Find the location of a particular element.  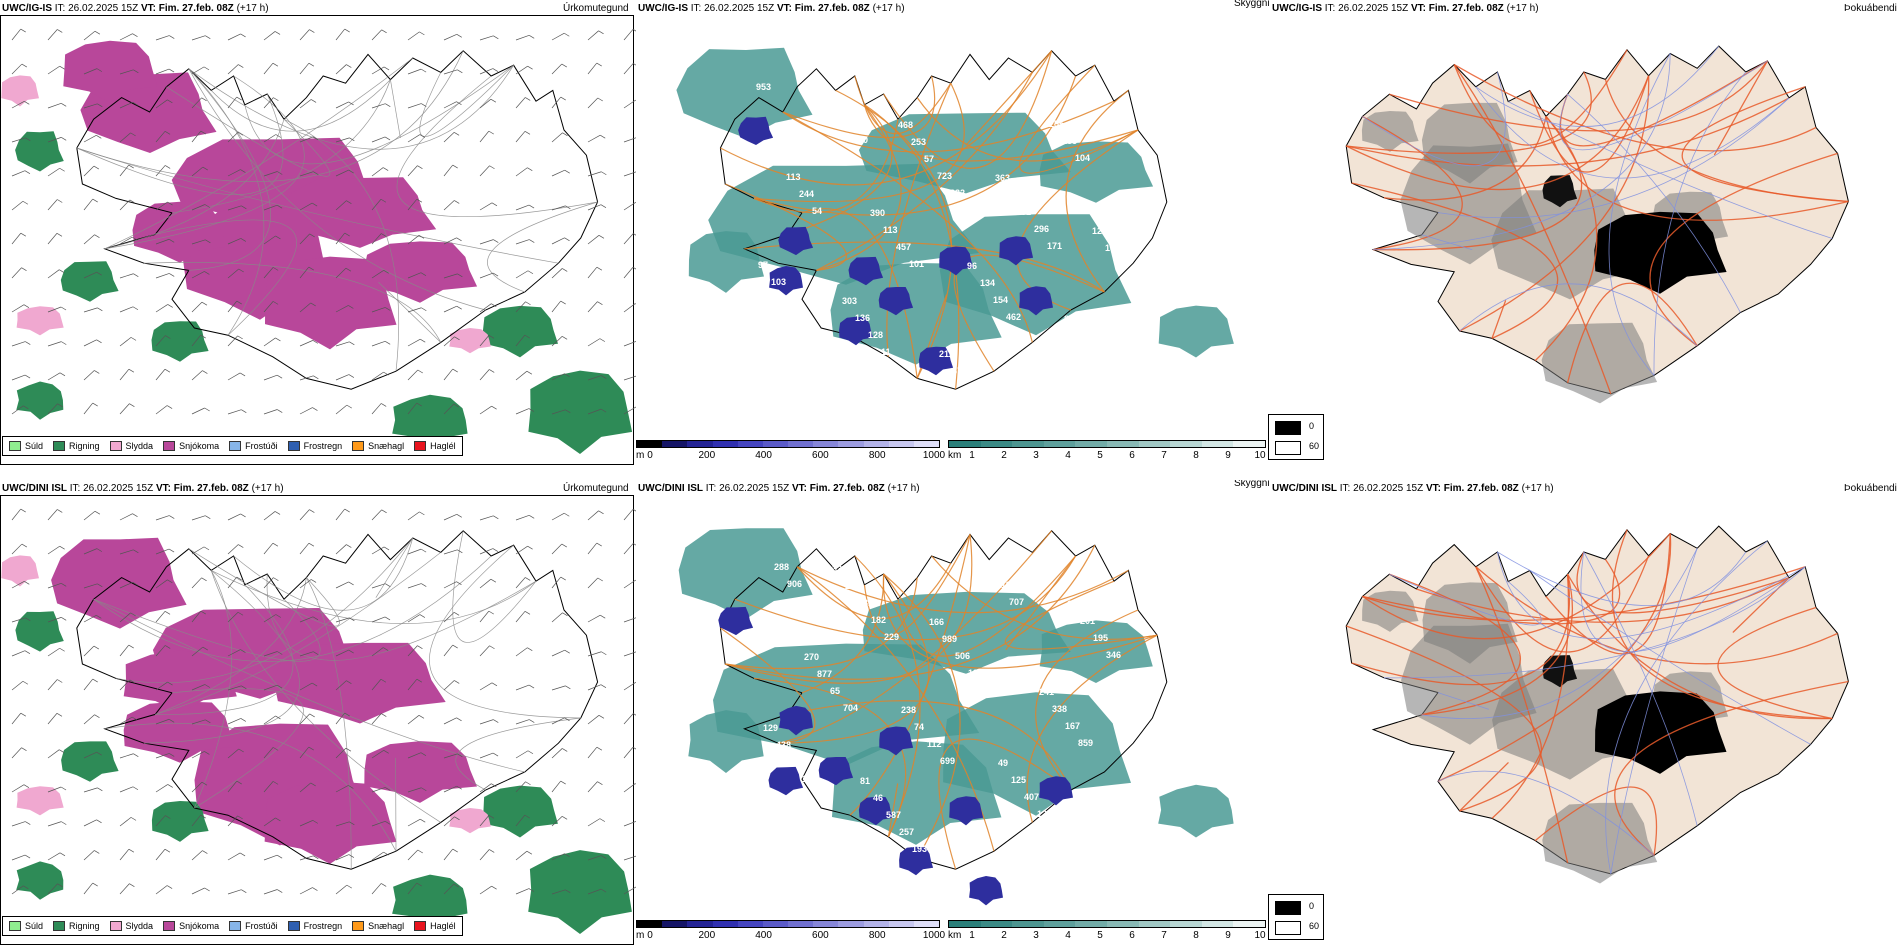

cloud-base-label: 989 is located at coordinates (949, 639).